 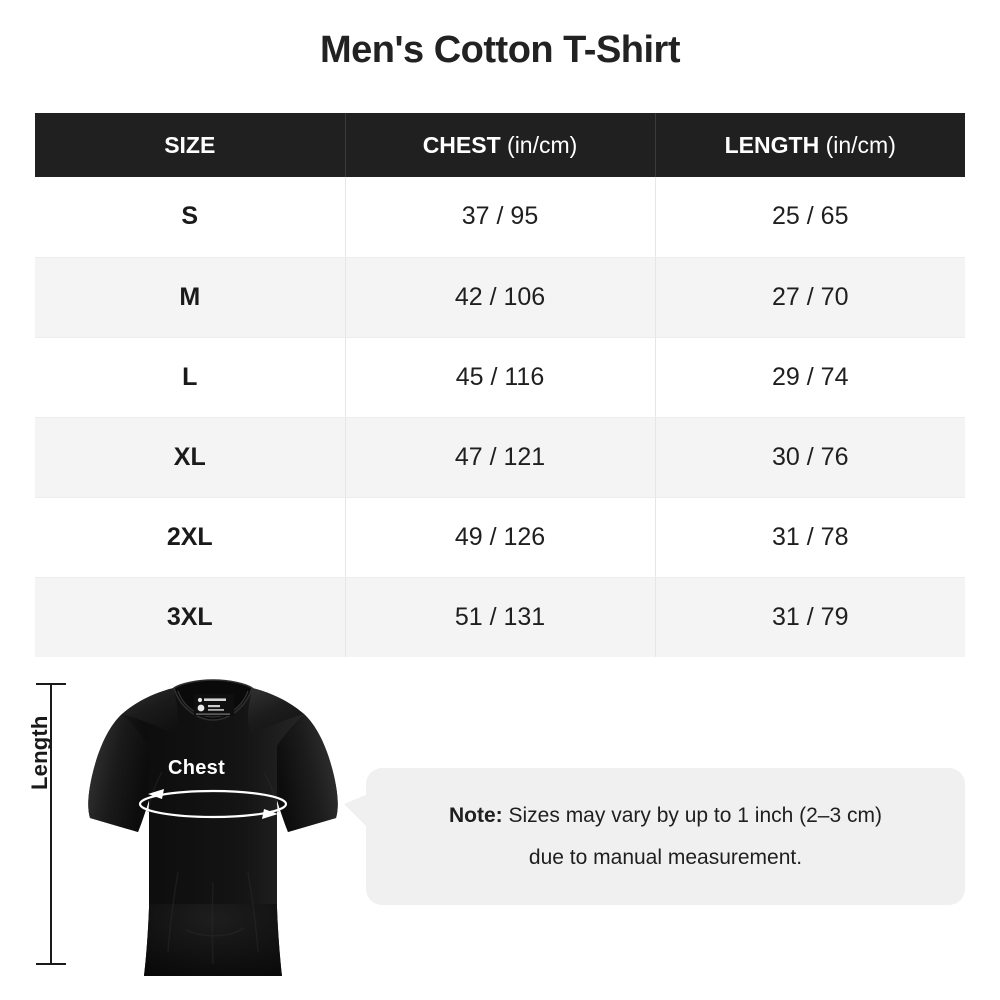 What do you see at coordinates (857, 144) in the screenshot?
I see `column-header-length-unit: (in/cm)` at bounding box center [857, 144].